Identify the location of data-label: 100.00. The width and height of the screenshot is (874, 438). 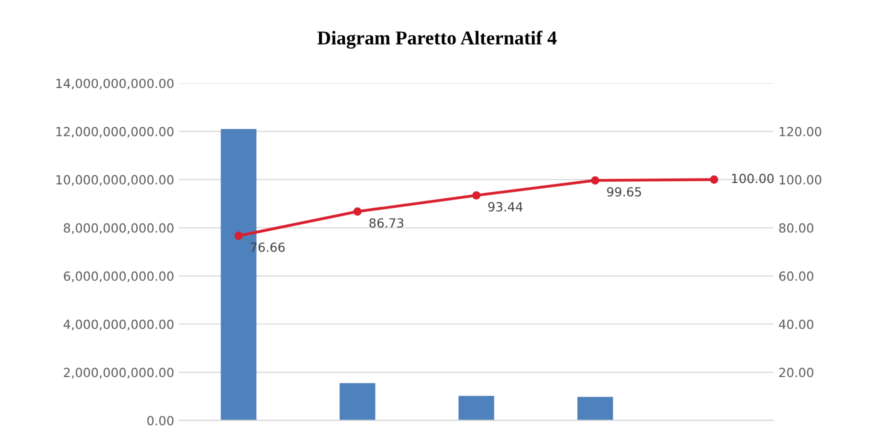
(753, 179).